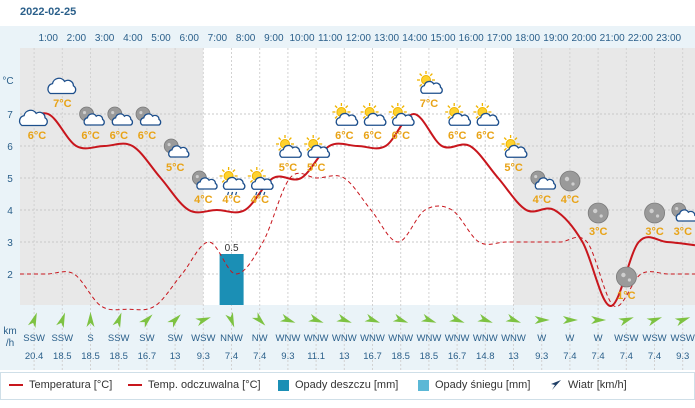 The image size is (695, 408). What do you see at coordinates (423, 385) in the screenshot?
I see `legend-snow-swatch` at bounding box center [423, 385].